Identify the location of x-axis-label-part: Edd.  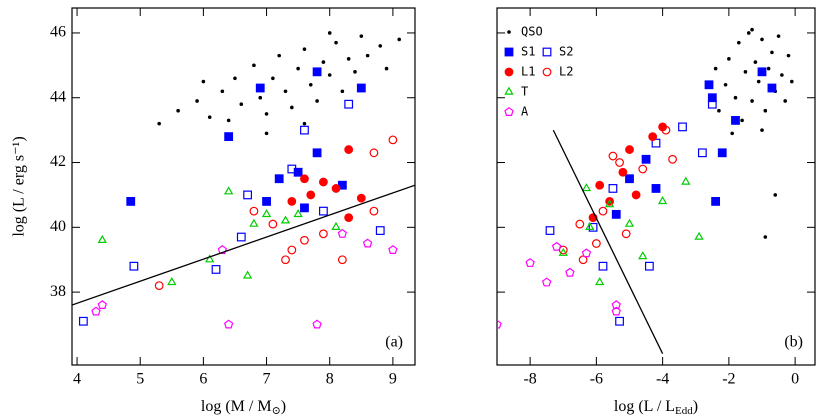
(684, 411).